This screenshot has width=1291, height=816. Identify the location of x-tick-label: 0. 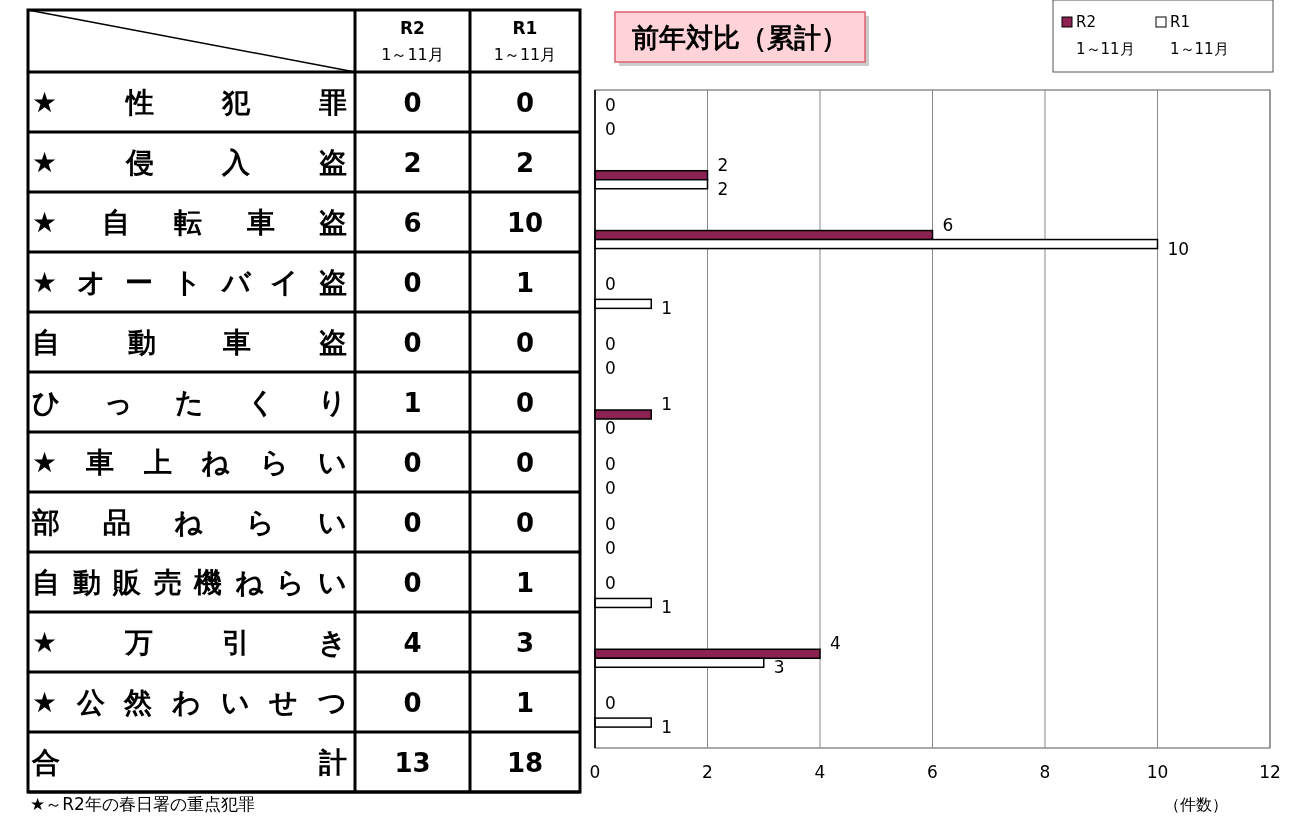
(595, 772).